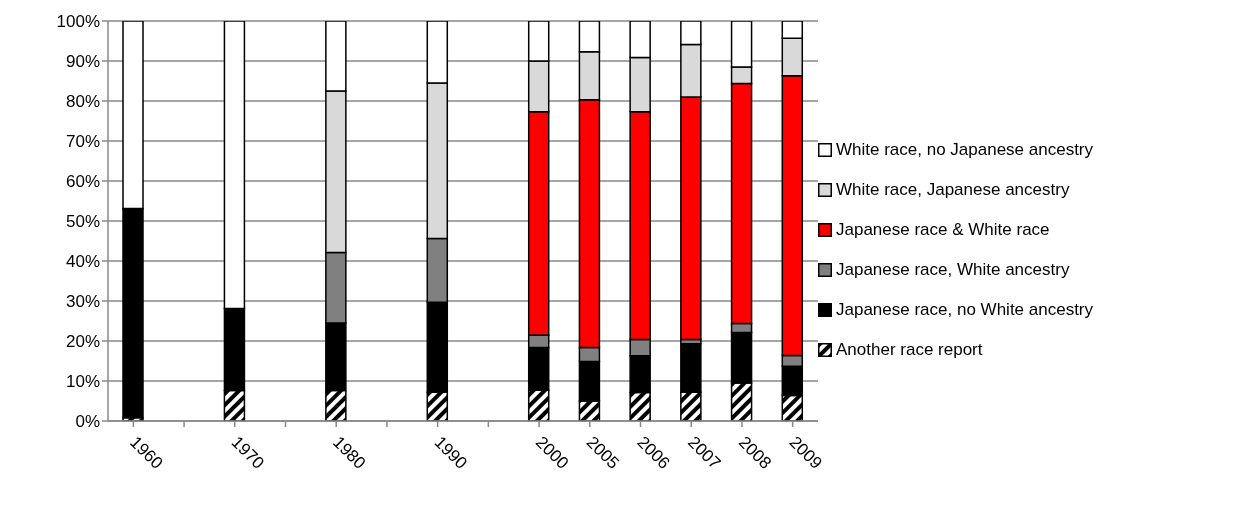 This screenshot has width=1236, height=519. I want to click on y-tick-label: 10%, so click(82, 382).